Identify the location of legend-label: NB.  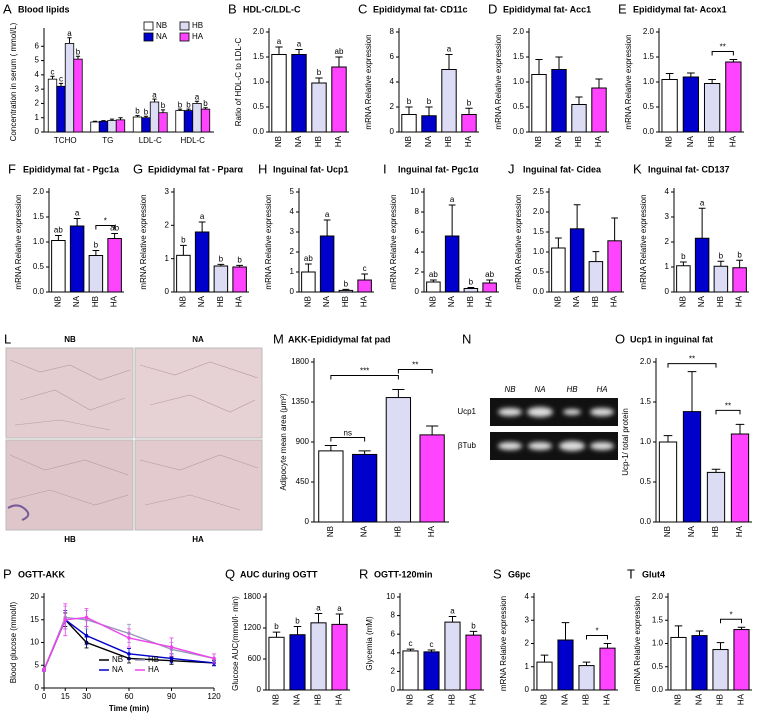
(161, 25).